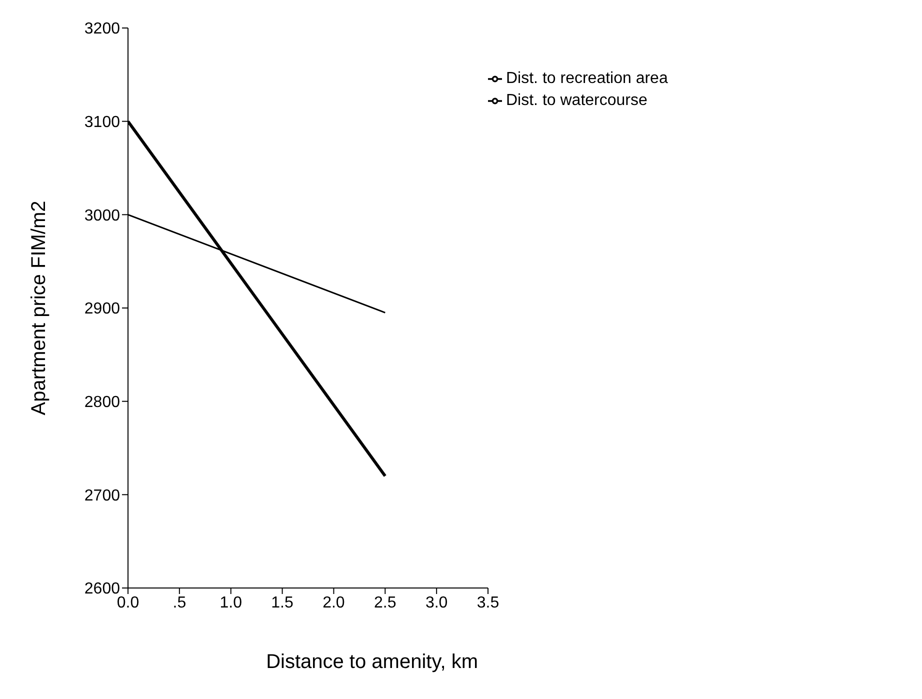  What do you see at coordinates (385, 603) in the screenshot?
I see `x-tick-label: 2.5` at bounding box center [385, 603].